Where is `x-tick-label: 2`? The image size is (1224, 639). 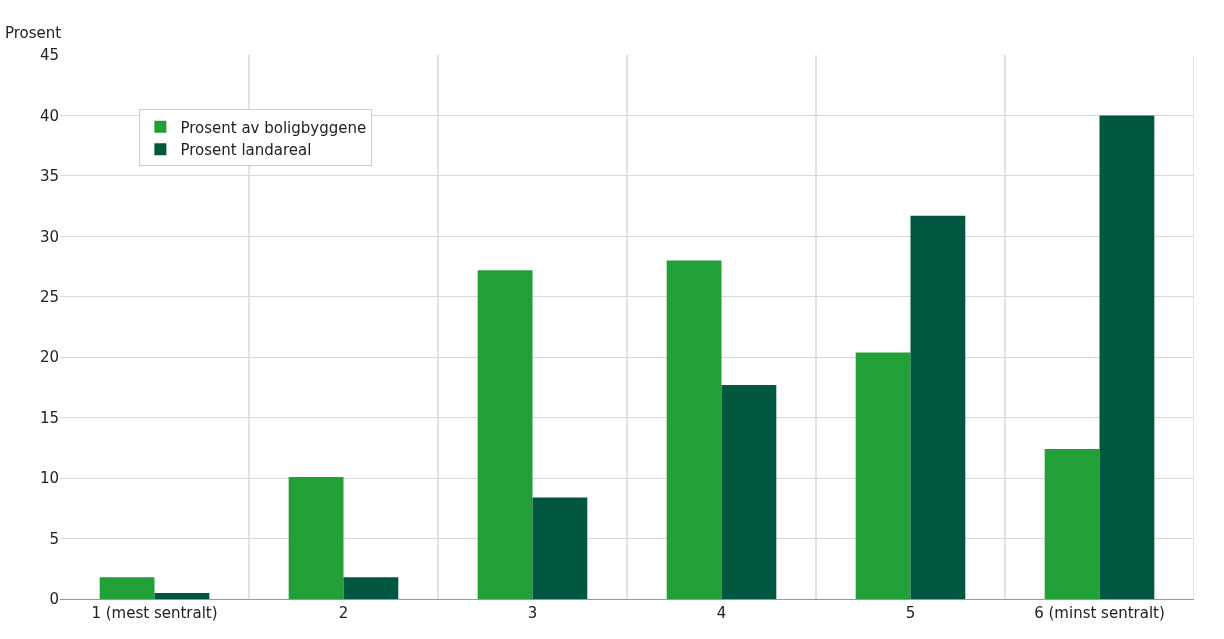
x-tick-label: 2 is located at coordinates (343, 613).